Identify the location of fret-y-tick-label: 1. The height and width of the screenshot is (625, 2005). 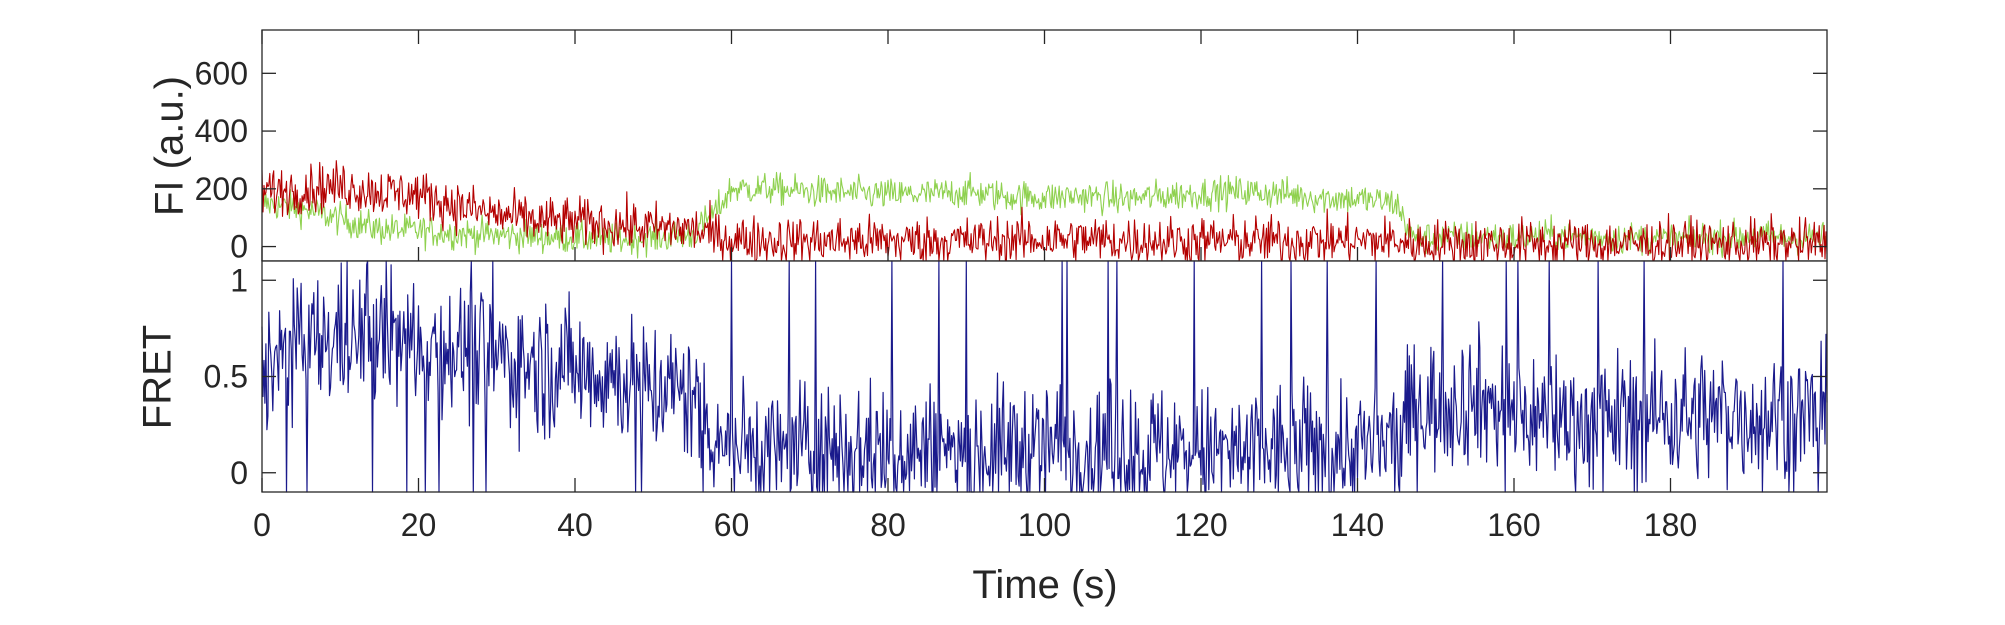
(239, 280).